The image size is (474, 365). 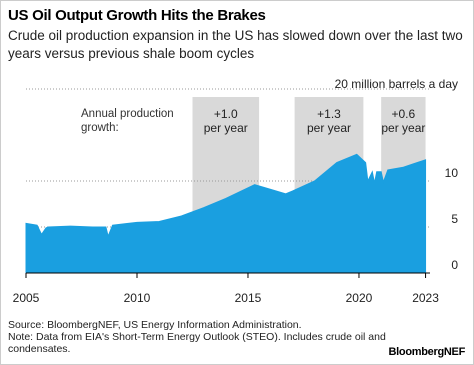 What do you see at coordinates (452, 173) in the screenshot?
I see `y-tick-label: 10` at bounding box center [452, 173].